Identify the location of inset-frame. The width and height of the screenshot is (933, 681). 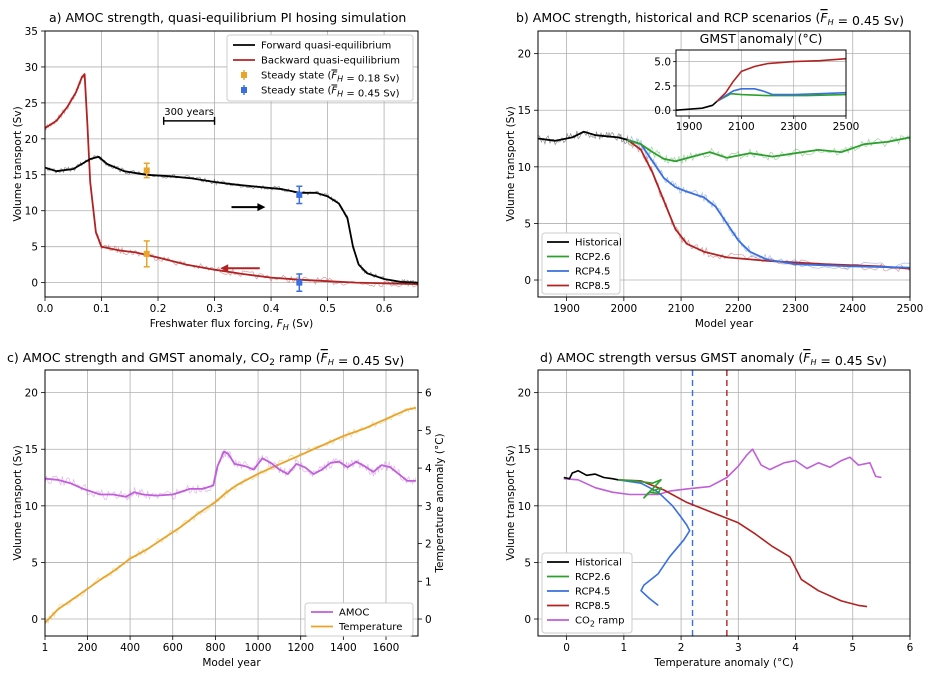
(761, 83).